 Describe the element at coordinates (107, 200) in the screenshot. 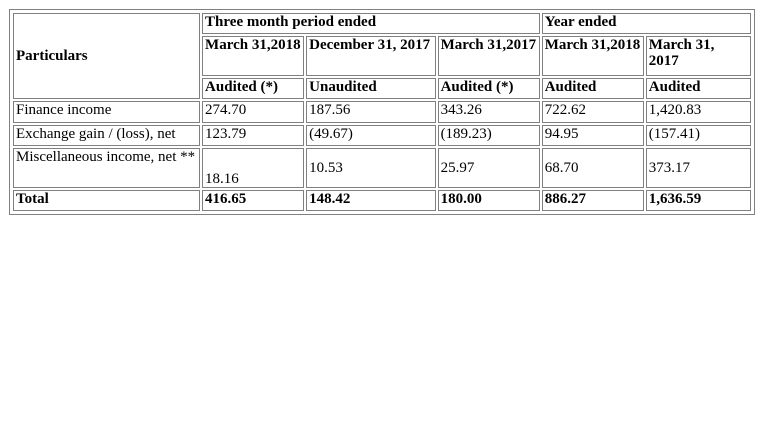

I see `row-label: Total` at that location.